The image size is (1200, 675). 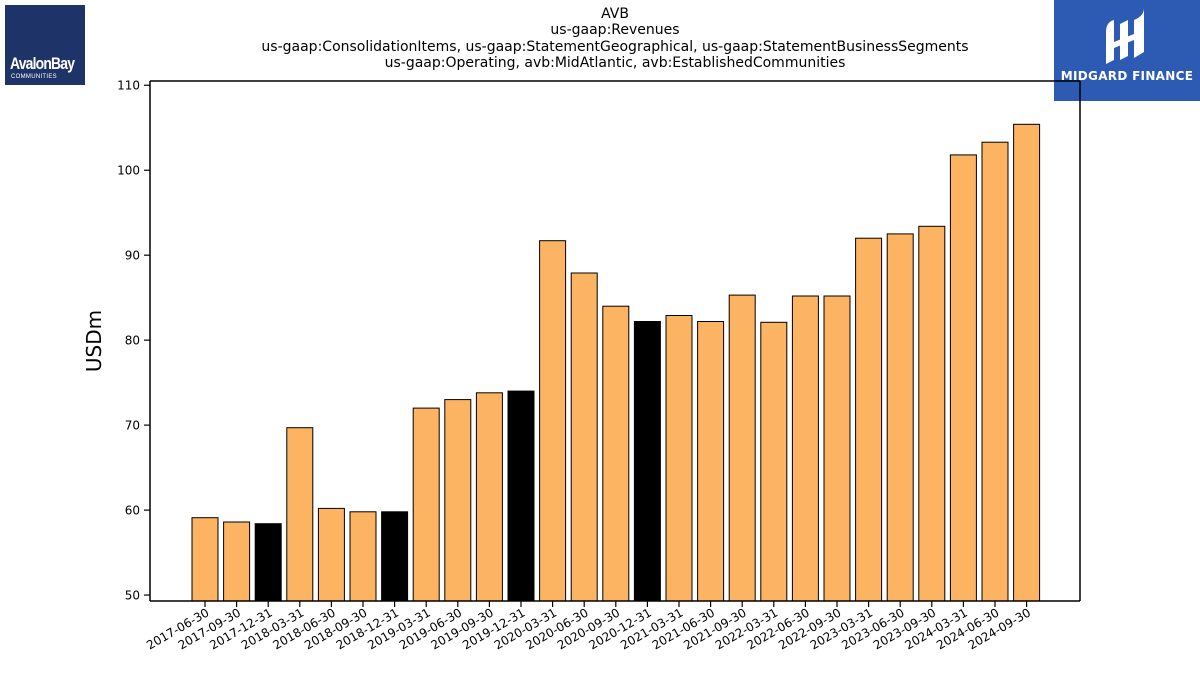 I want to click on avalonbay-logo-text: AvalonBay, so click(x=42, y=63).